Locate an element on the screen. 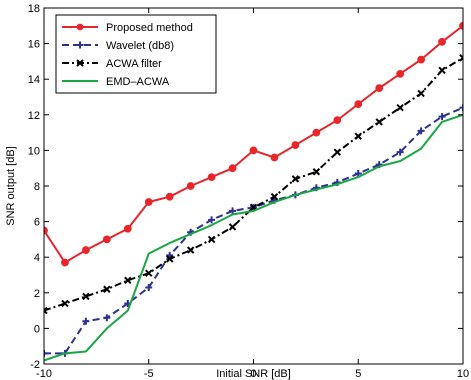  legend-entry: Wavelet (db8) is located at coordinates (118, 46).